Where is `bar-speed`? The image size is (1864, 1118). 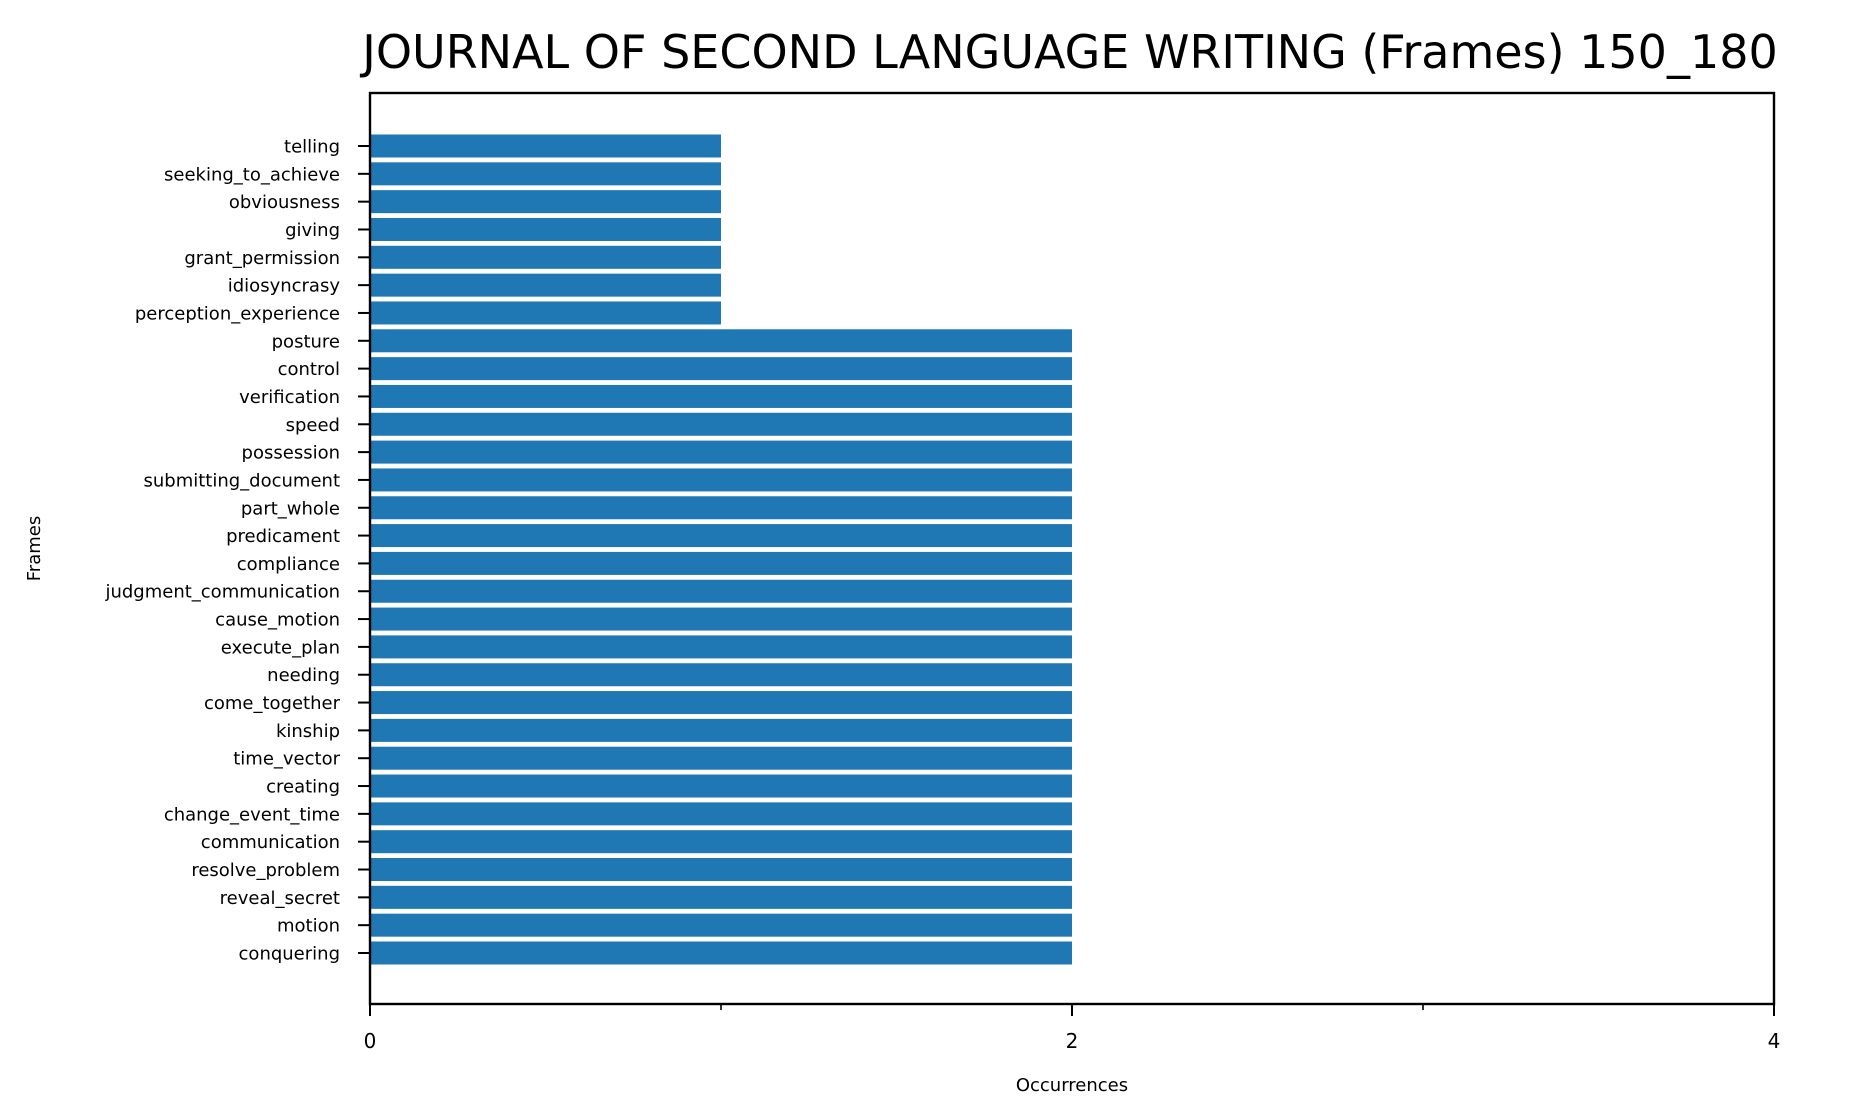 bar-speed is located at coordinates (721, 424).